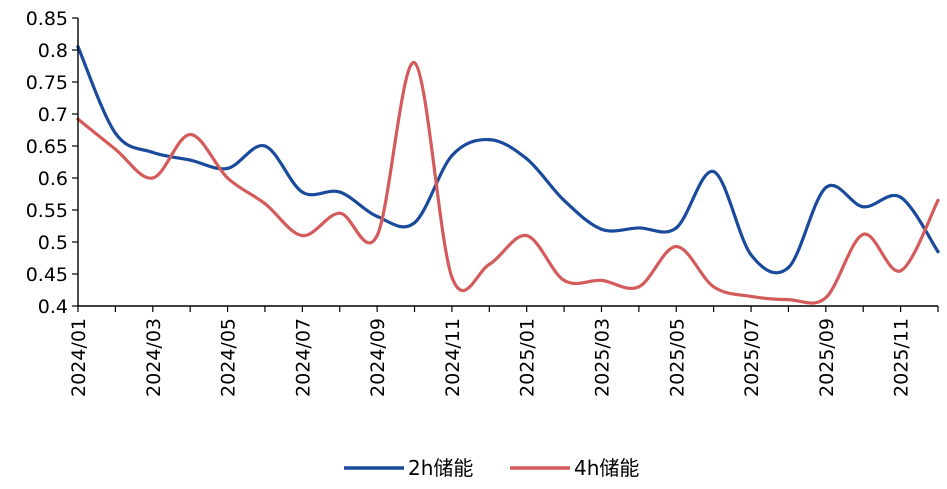  Describe the element at coordinates (677, 357) in the screenshot. I see `x-tick-label: 2025/05` at that location.